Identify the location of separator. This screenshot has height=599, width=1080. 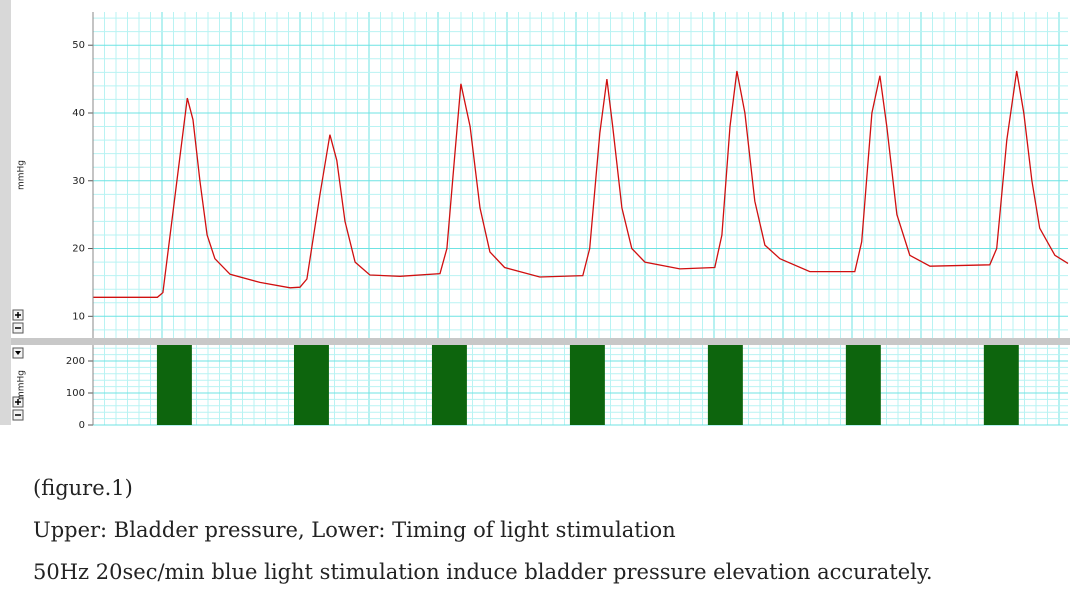
(540, 341).